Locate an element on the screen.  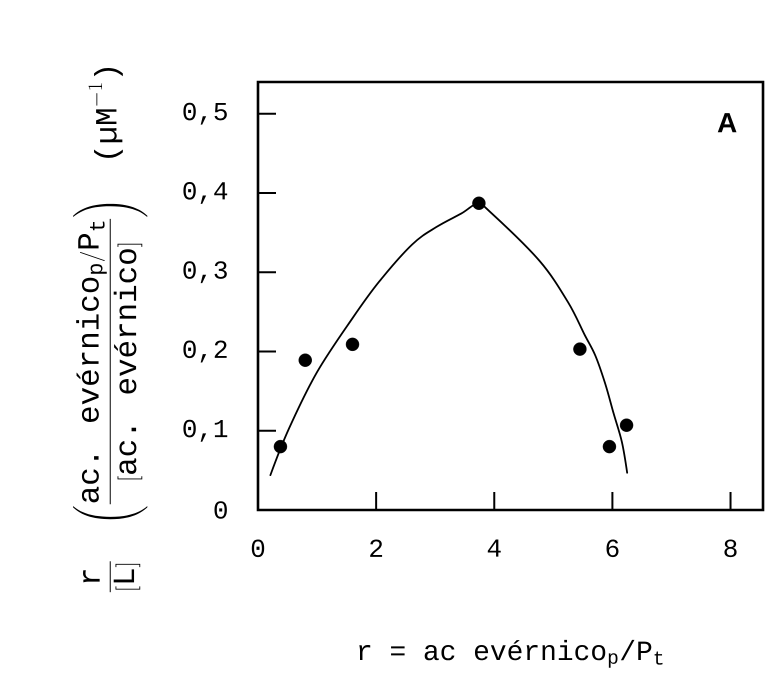
y-tick-label: 0,4 is located at coordinates (205, 193).